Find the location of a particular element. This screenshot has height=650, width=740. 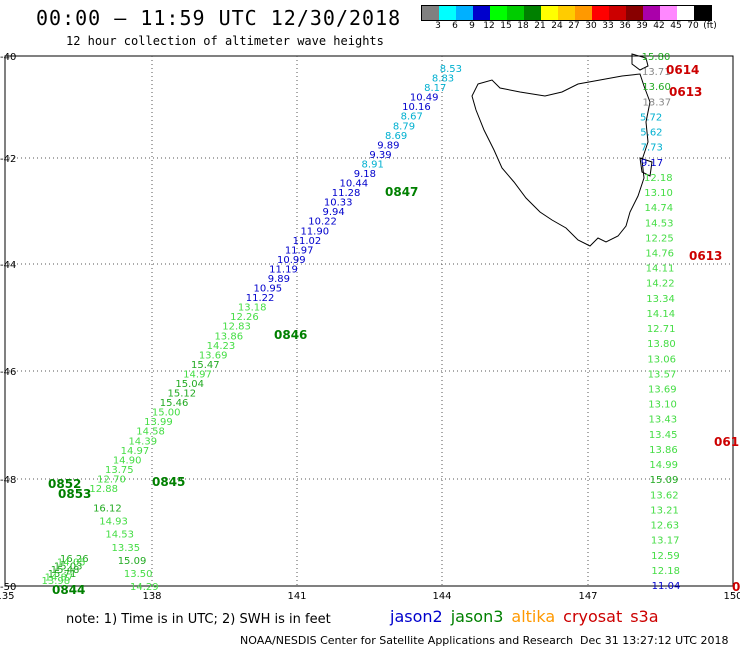

colorbar-tick-label: 12 is located at coordinates (489, 26).